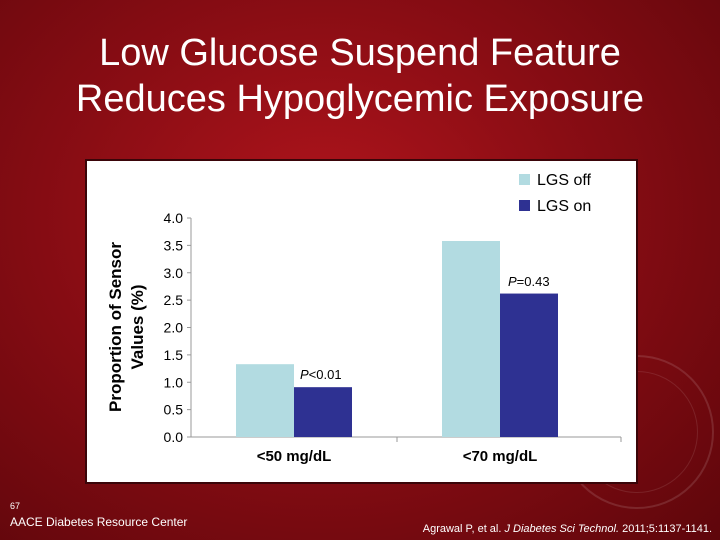  Describe the element at coordinates (99, 522) in the screenshot. I see `footer-logo: AACE Diabetes Resource Center` at that location.